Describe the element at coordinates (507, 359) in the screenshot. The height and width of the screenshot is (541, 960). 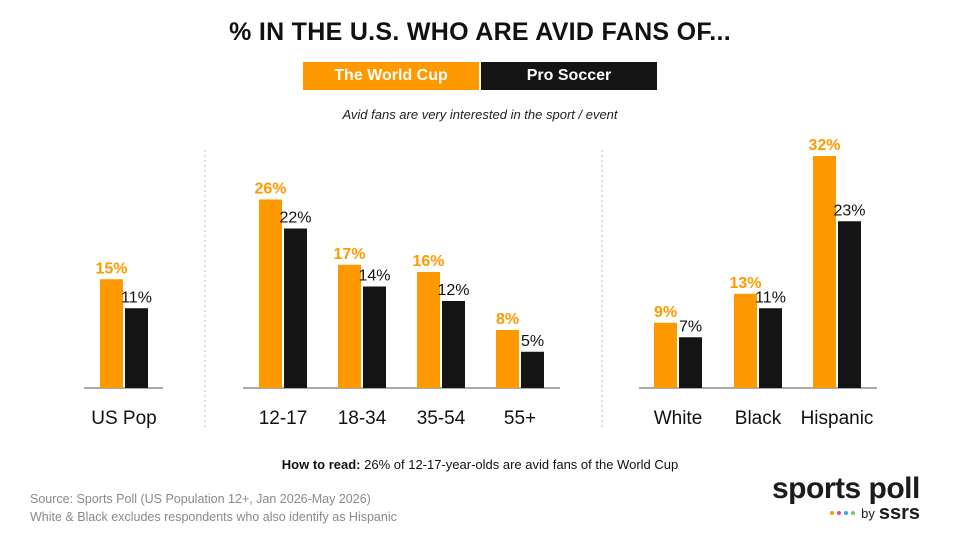
I see `world-cup-bar-55+` at that location.